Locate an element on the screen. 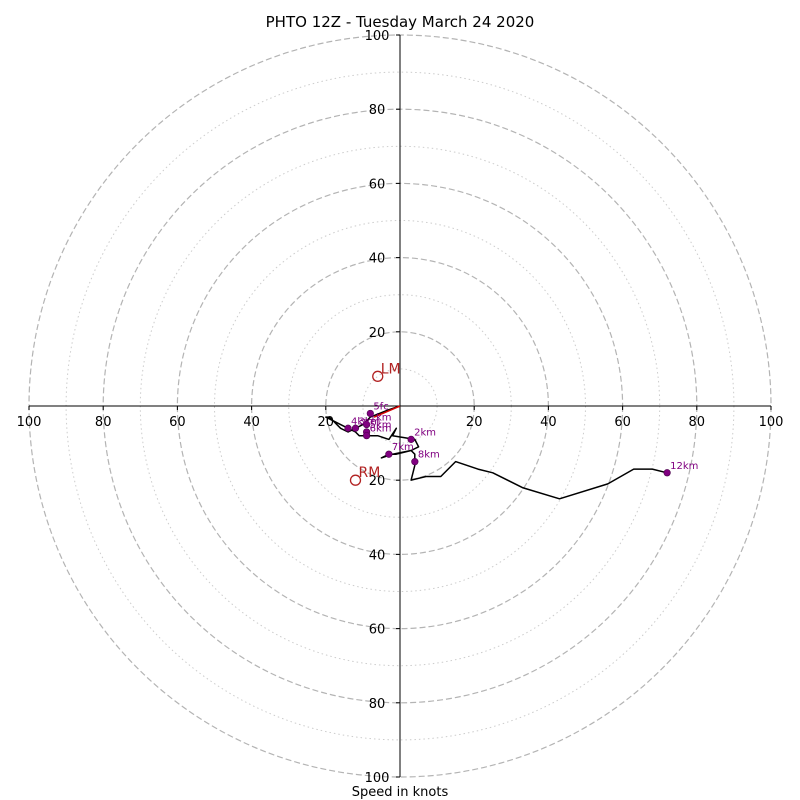  marker-6km is located at coordinates (367, 436).